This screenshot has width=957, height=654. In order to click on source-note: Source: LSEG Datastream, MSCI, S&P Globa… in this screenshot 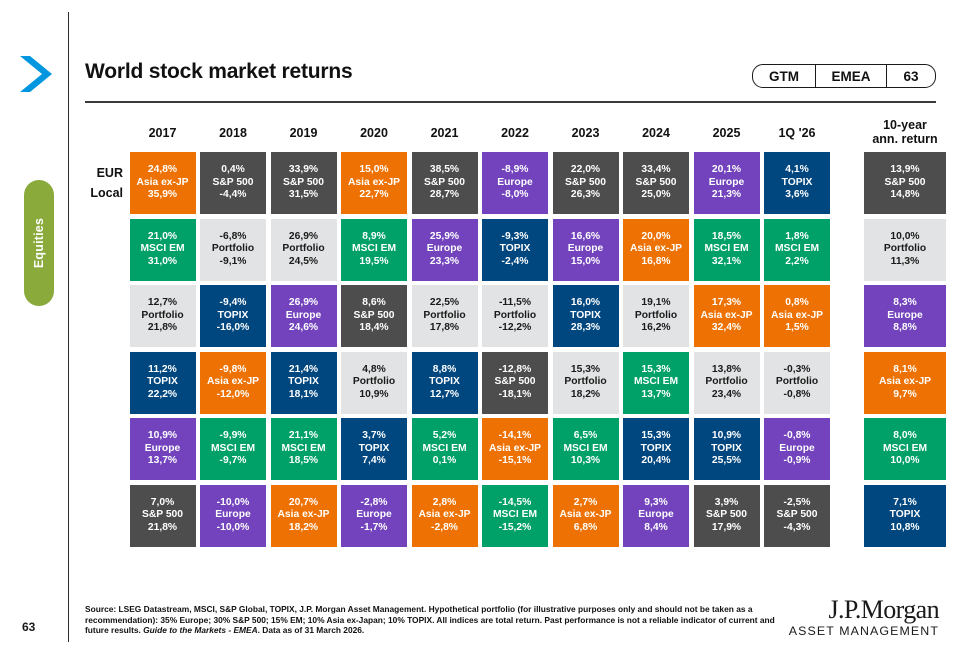, I will do `click(430, 620)`.